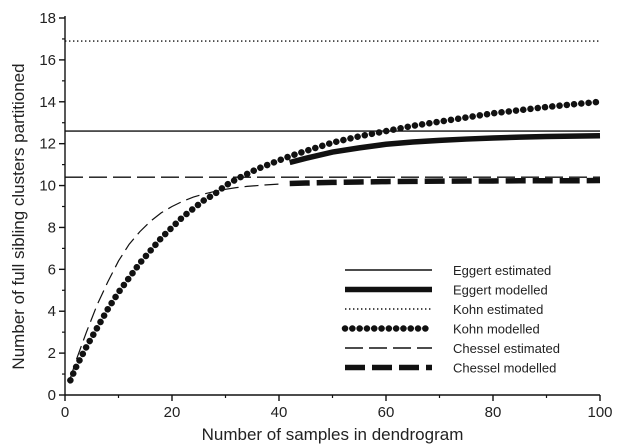  What do you see at coordinates (47, 18) in the screenshot?
I see `y-tick-label: 18` at bounding box center [47, 18].